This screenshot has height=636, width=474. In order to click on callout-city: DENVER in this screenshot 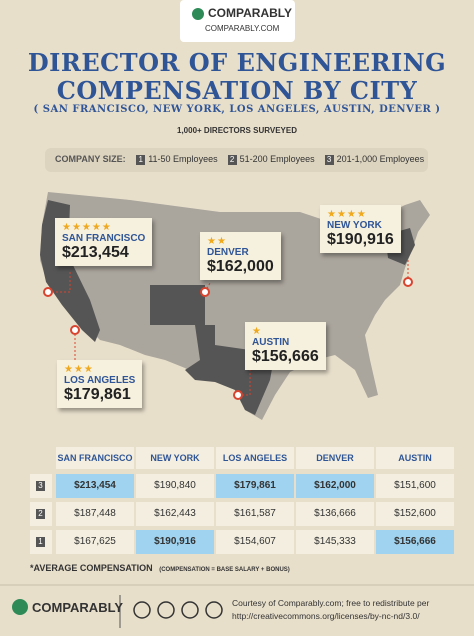, I will do `click(228, 252)`.